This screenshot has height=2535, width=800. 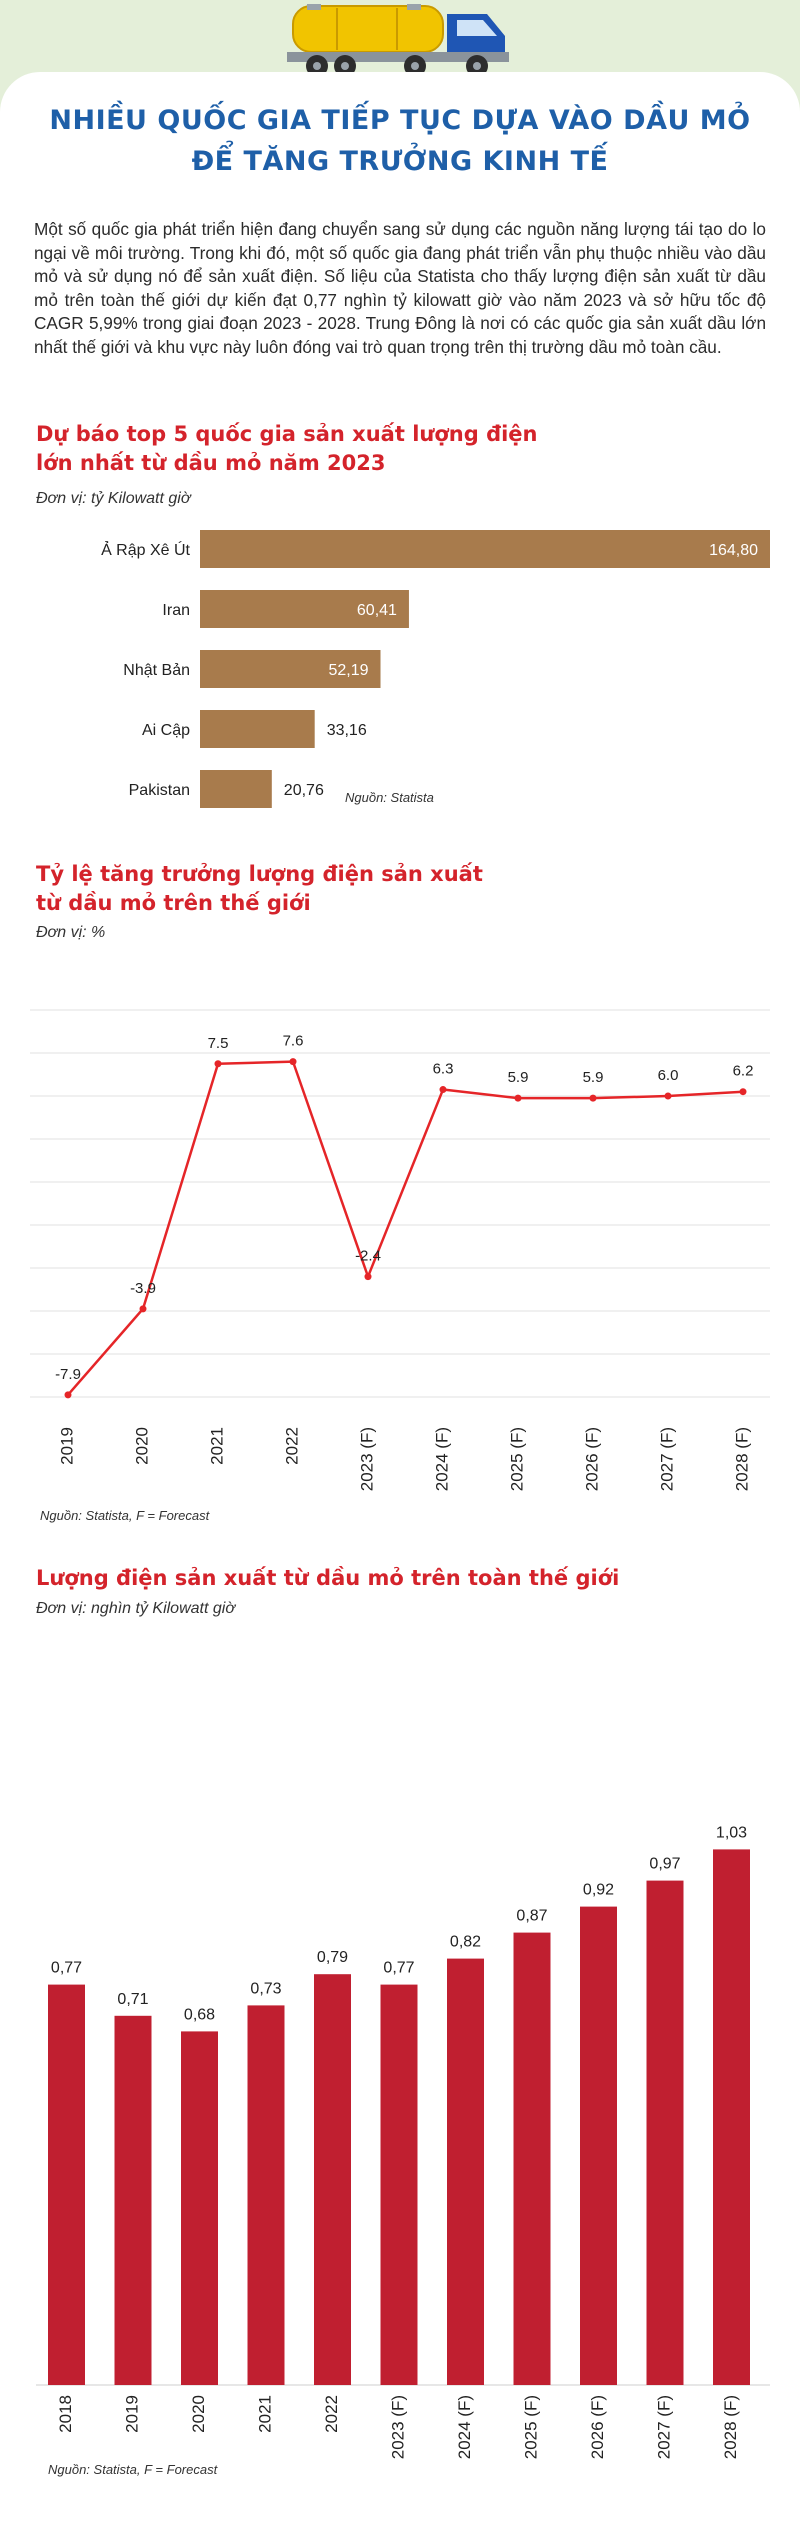 I want to click on bar-value-label: 164,80, so click(x=733, y=550).